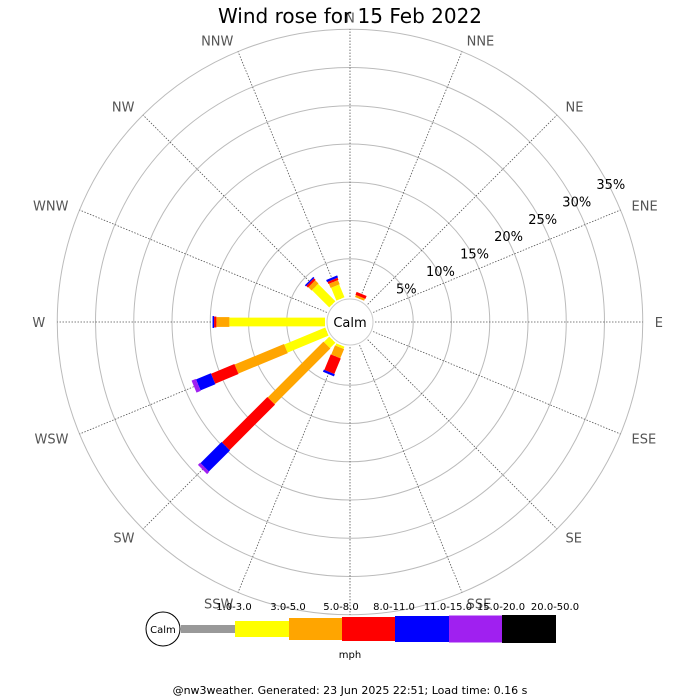 Image resolution: width=700 pixels, height=700 pixels. I want to click on bar-nne-5.0-8.0, so click(360, 297).